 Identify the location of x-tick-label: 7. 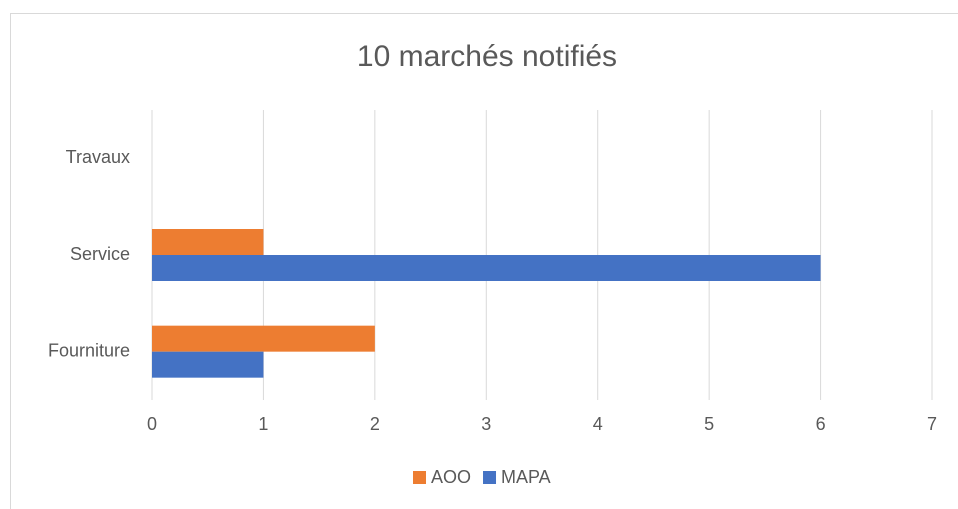
(932, 424).